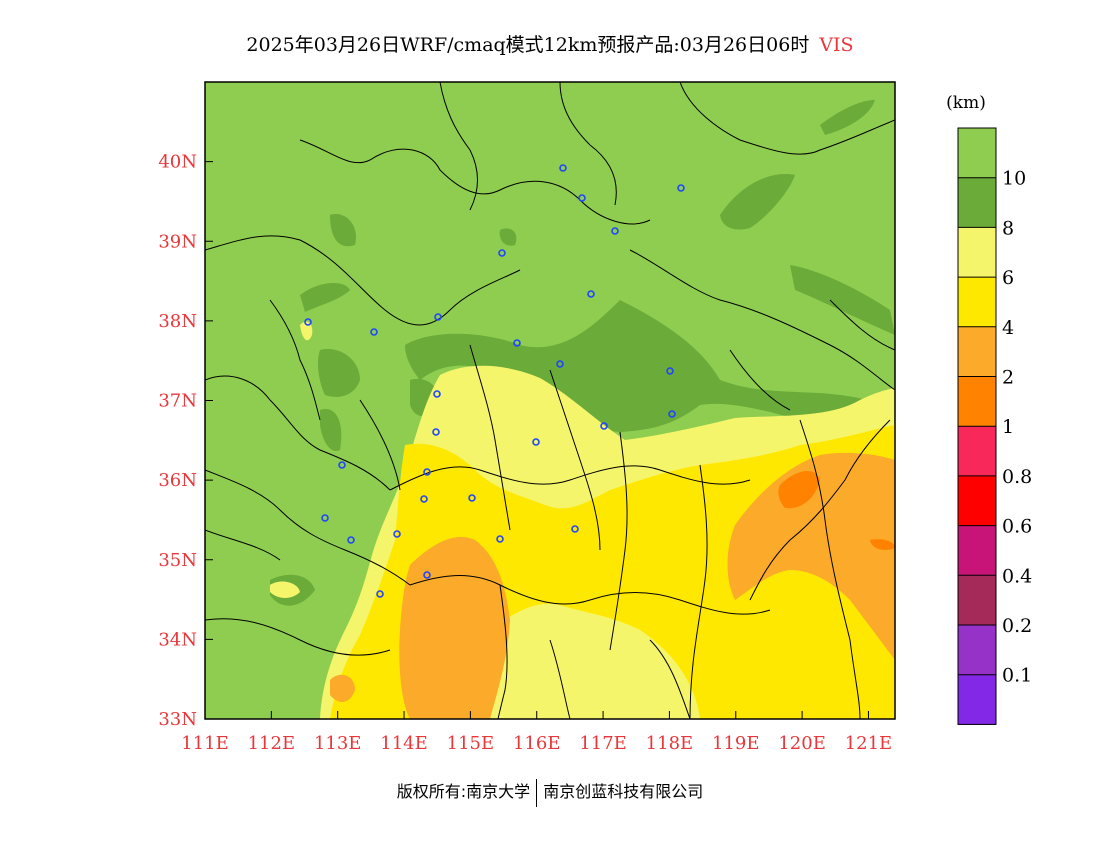 This screenshot has height=850, width=1100. Describe the element at coordinates (205, 743) in the screenshot. I see `lon-tick-label: 111E` at that location.